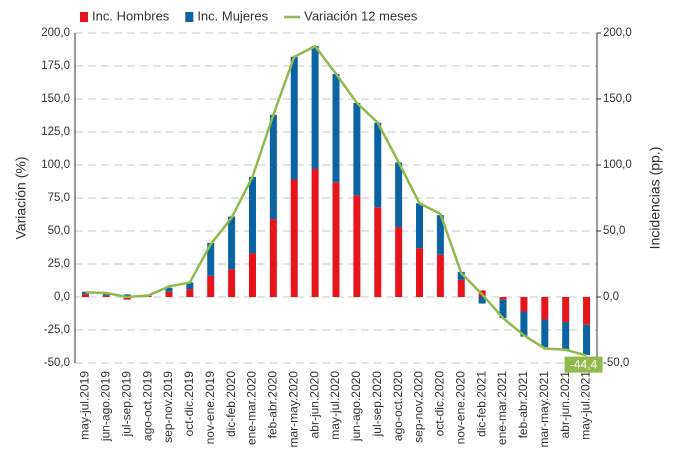  What do you see at coordinates (617, 165) in the screenshot?
I see `y2-tick-label: 100,0` at bounding box center [617, 165].